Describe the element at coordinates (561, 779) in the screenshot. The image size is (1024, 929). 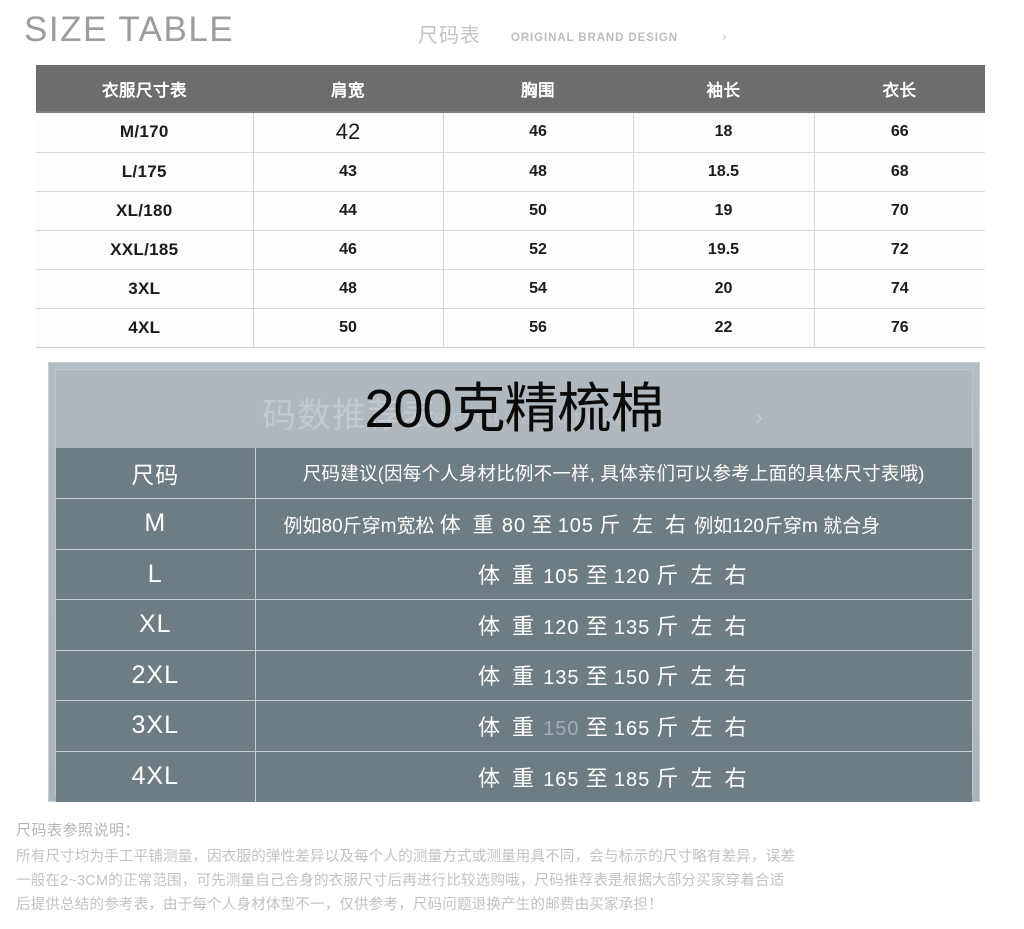
I see `weight-from: 165` at that location.